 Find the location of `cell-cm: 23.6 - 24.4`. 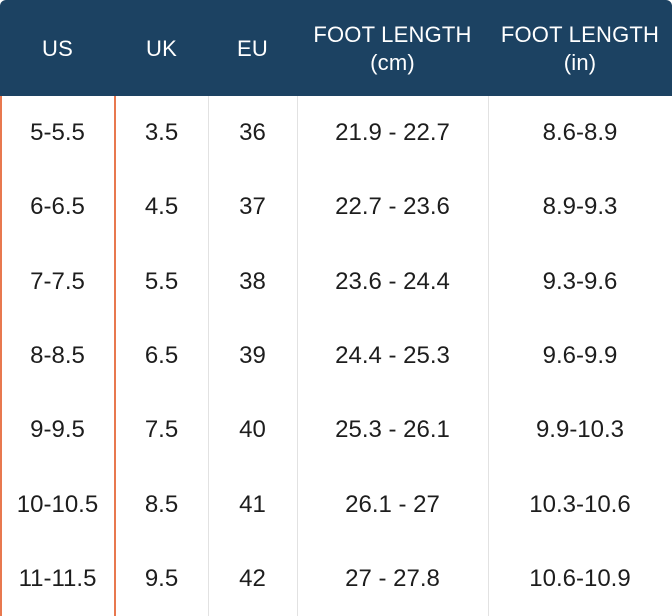

cell-cm: 23.6 - 24.4 is located at coordinates (392, 281).